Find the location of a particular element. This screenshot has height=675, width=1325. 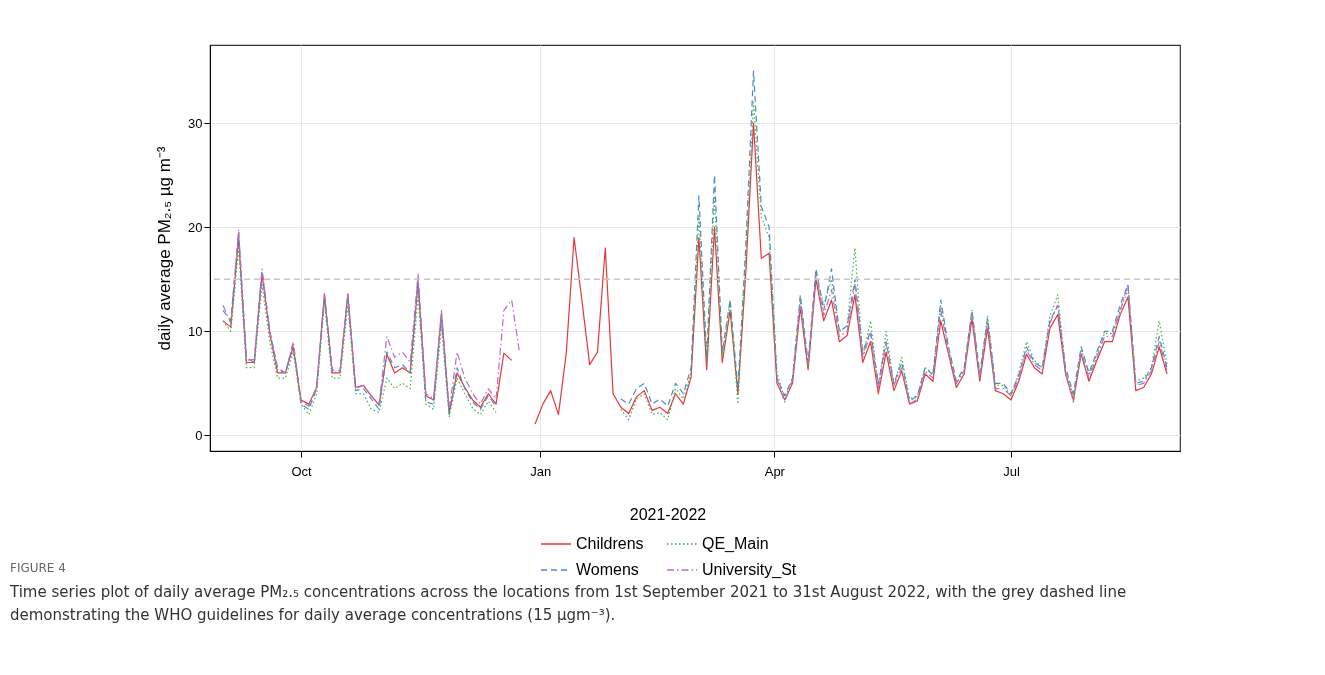

x-tick-label: Jul is located at coordinates (1011, 471).